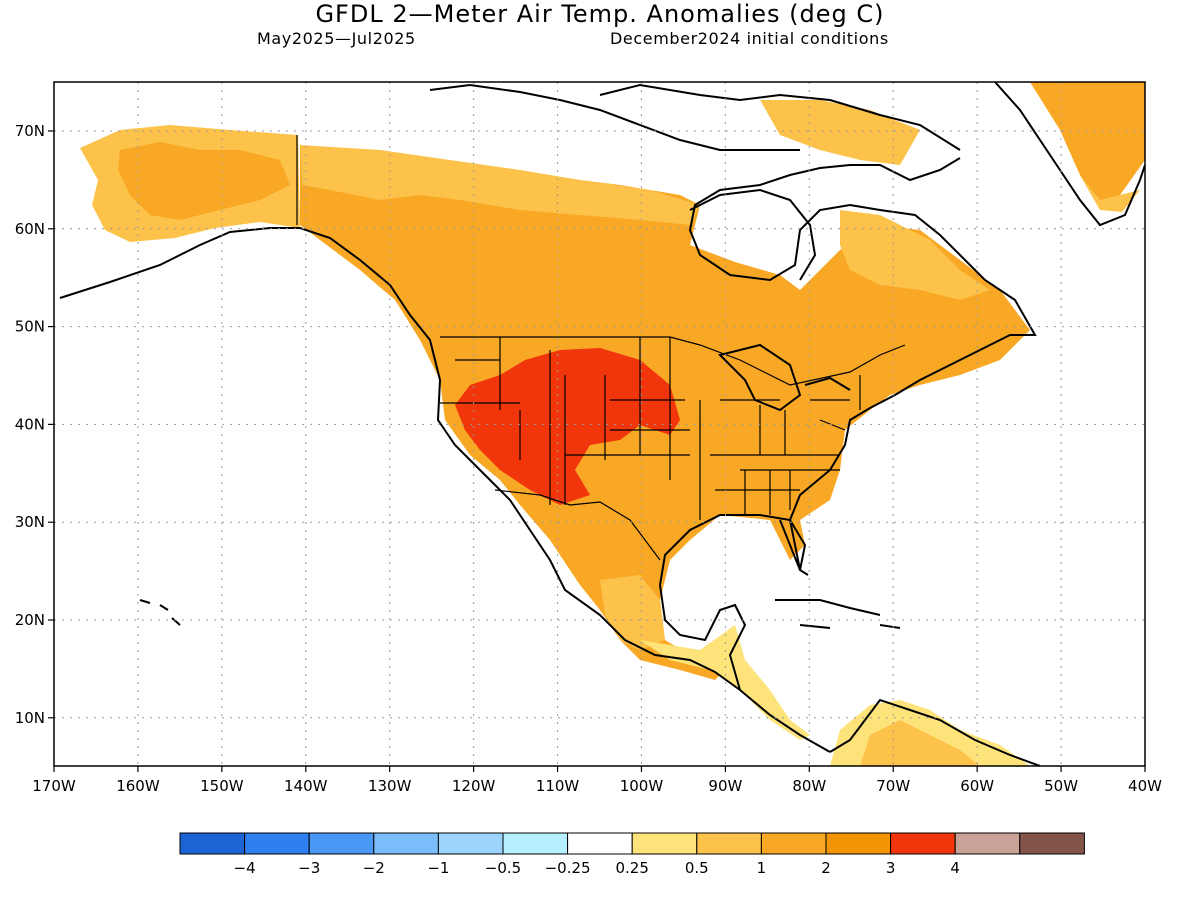 The image size is (1200, 900). I want to click on lat-tick-label: 40N, so click(30, 424).